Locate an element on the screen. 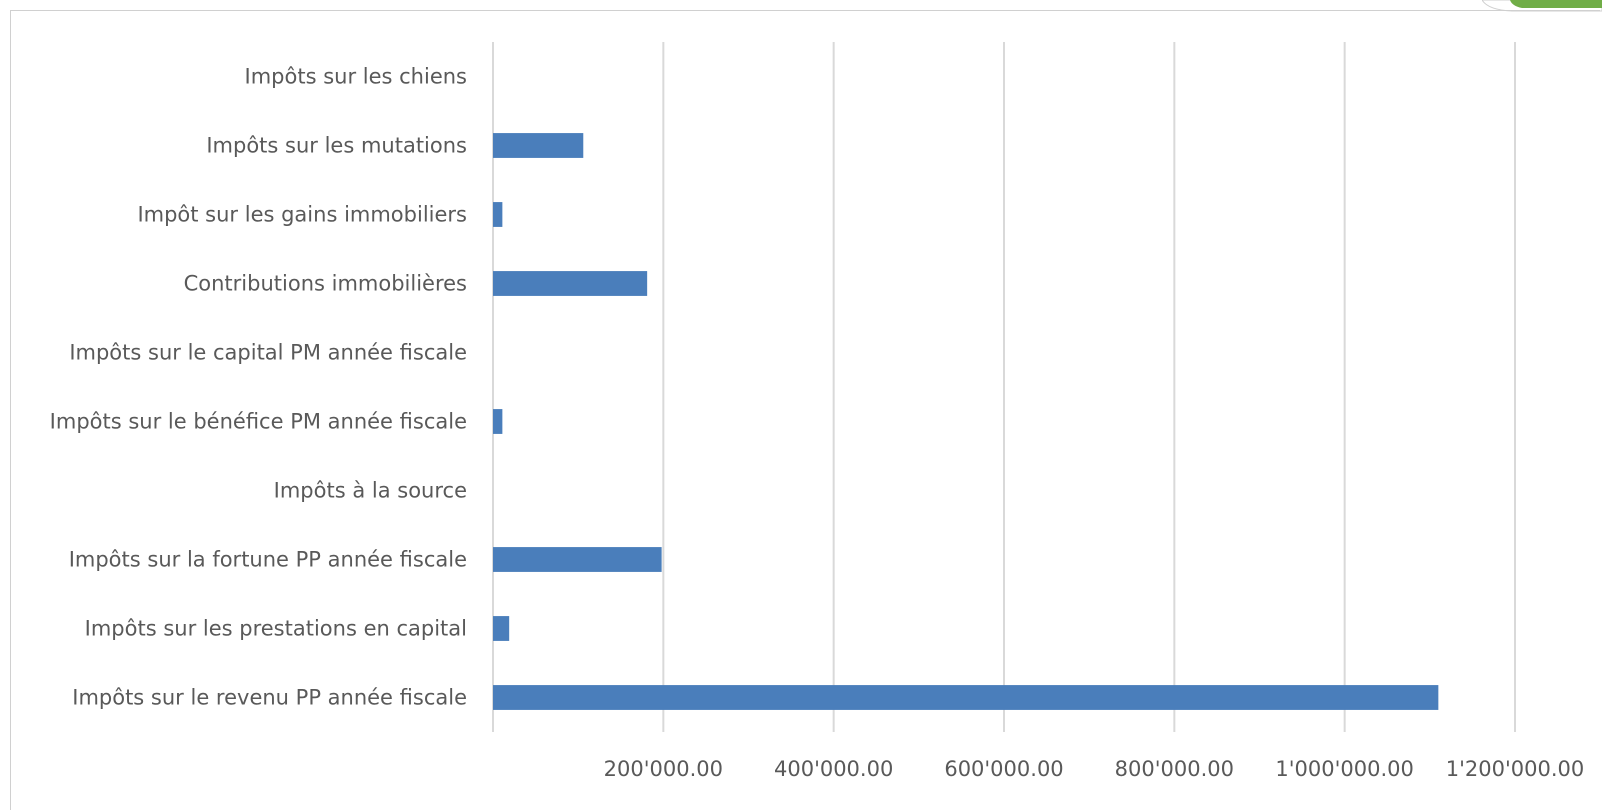  category-label: Impôts à la source is located at coordinates (370, 491).